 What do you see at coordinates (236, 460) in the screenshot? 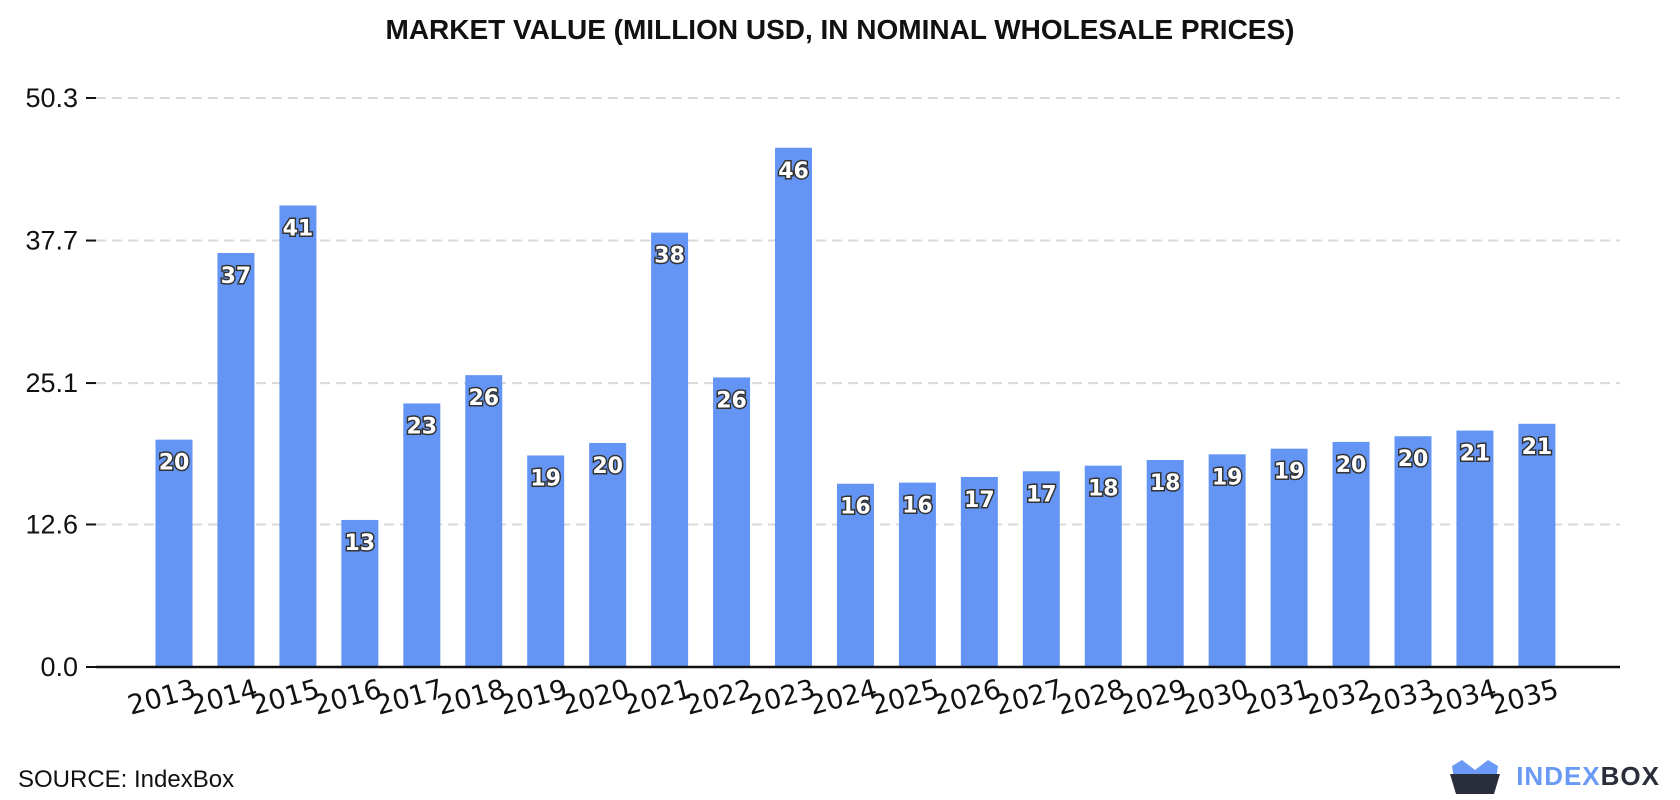
I see `bar-2014` at bounding box center [236, 460].